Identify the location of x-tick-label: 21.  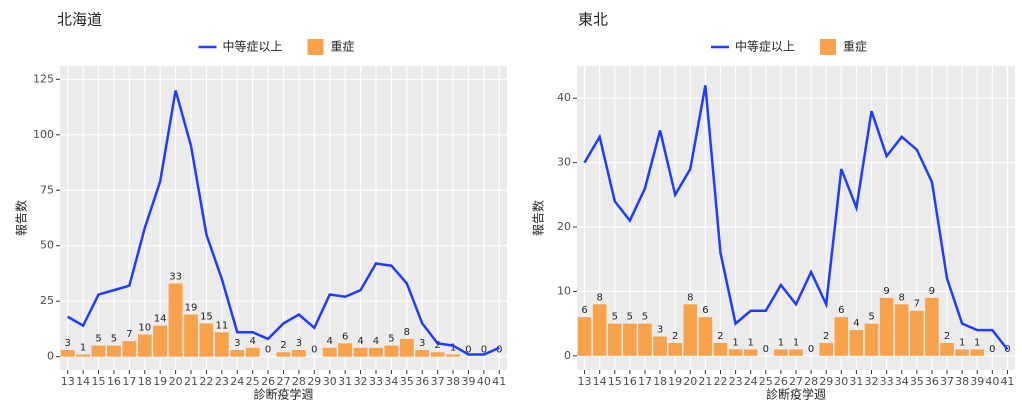
(705, 381).